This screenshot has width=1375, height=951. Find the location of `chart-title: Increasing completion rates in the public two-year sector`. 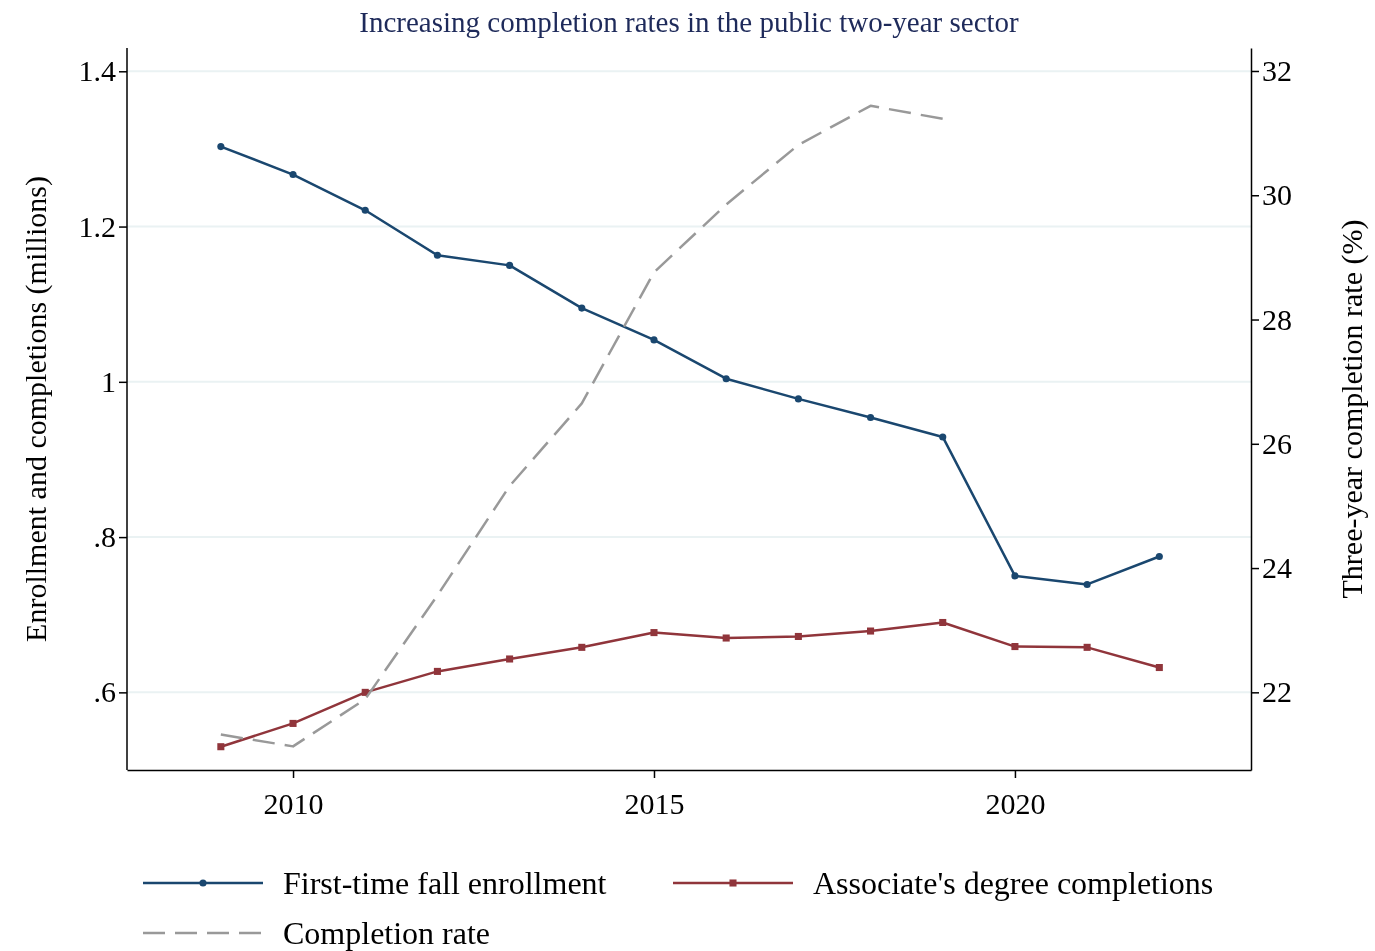

chart-title: Increasing completion rates in the public two-year sector is located at coordinates (689, 22).